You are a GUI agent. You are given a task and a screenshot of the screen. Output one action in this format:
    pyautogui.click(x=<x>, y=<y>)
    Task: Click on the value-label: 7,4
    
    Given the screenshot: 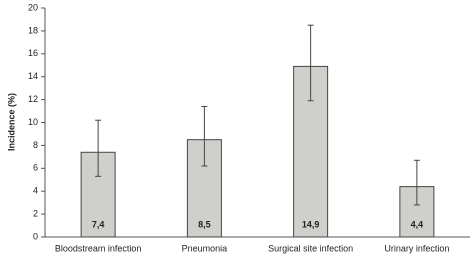 What is the action you would take?
    pyautogui.click(x=98, y=224)
    